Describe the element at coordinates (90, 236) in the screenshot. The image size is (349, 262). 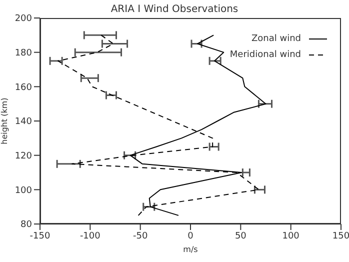
I see `x-tick-label: -100` at that location.